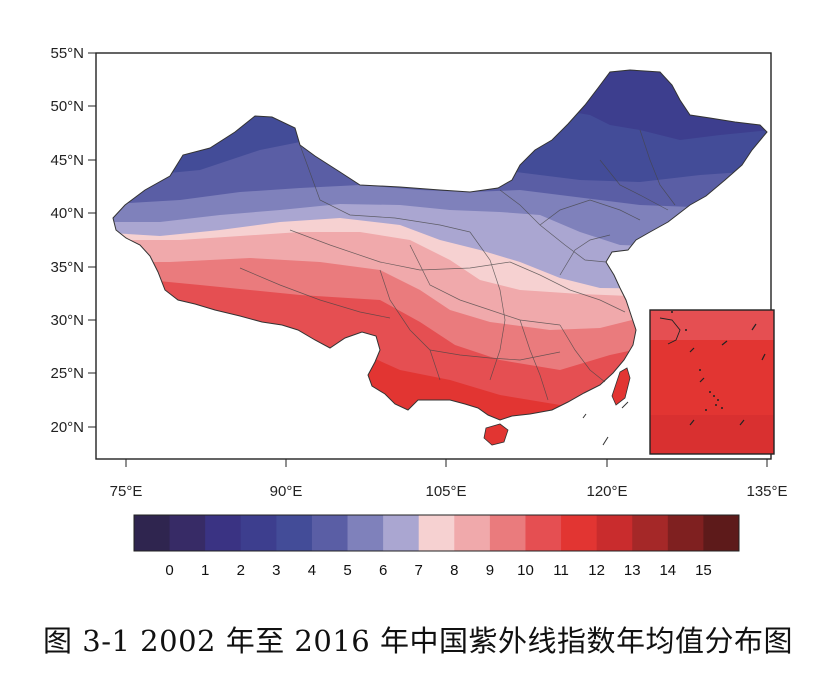 This screenshot has height=682, width=836. I want to click on colorbar-label: 13, so click(632, 570).